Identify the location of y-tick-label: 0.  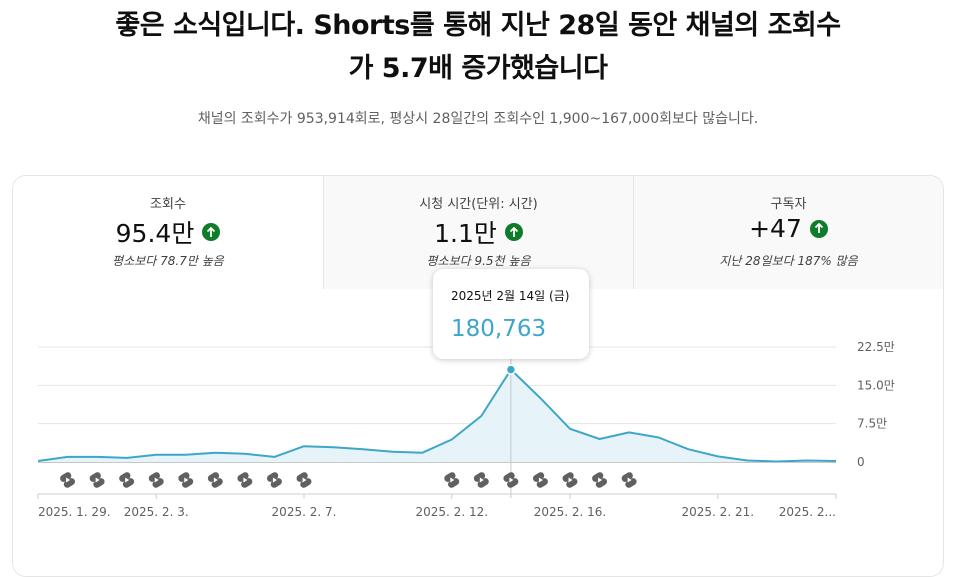
(861, 462).